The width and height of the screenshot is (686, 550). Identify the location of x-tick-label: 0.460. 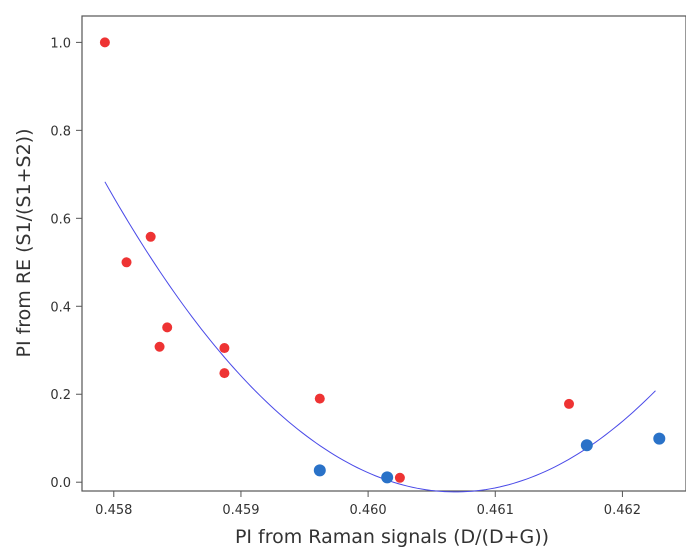
(367, 510).